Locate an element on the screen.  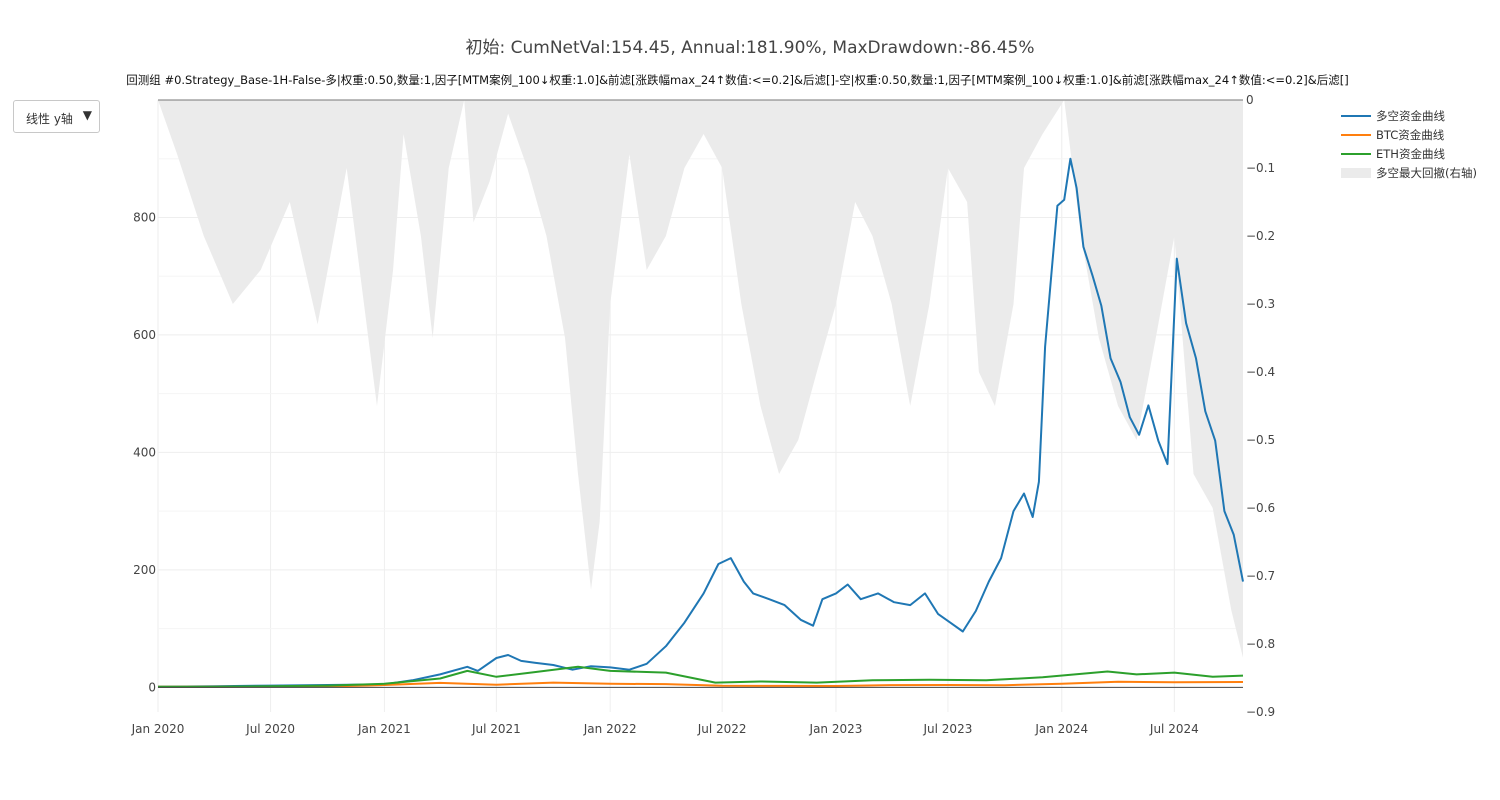
y2-tick-label: −0.1 is located at coordinates (1260, 168).